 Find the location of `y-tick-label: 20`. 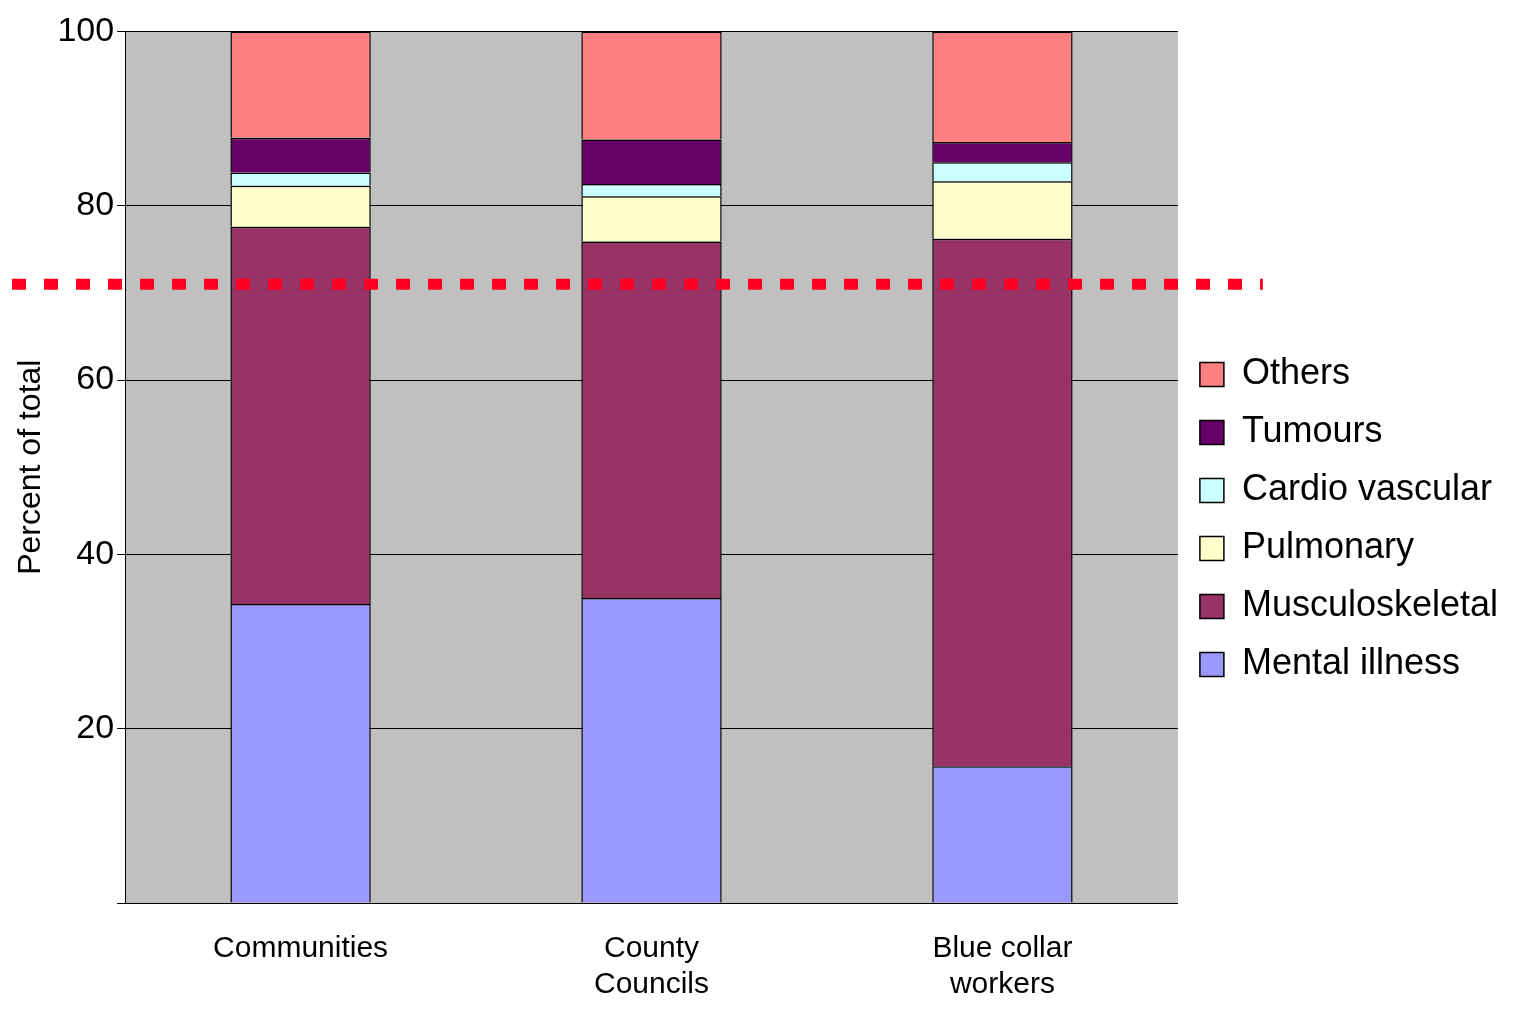

y-tick-label: 20 is located at coordinates (95, 726).